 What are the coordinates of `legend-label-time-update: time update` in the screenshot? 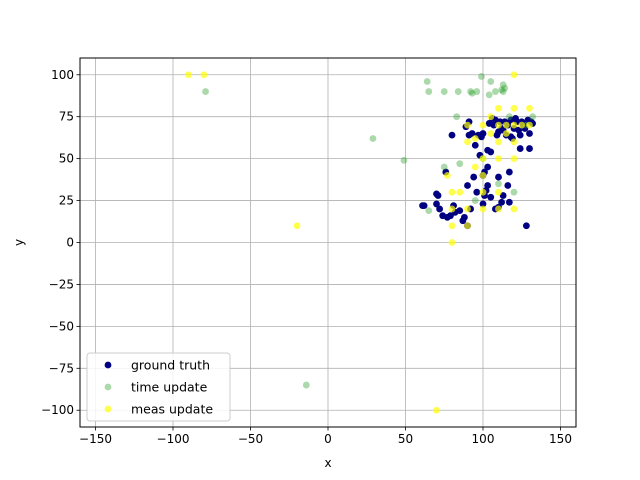 It's located at (169, 387).